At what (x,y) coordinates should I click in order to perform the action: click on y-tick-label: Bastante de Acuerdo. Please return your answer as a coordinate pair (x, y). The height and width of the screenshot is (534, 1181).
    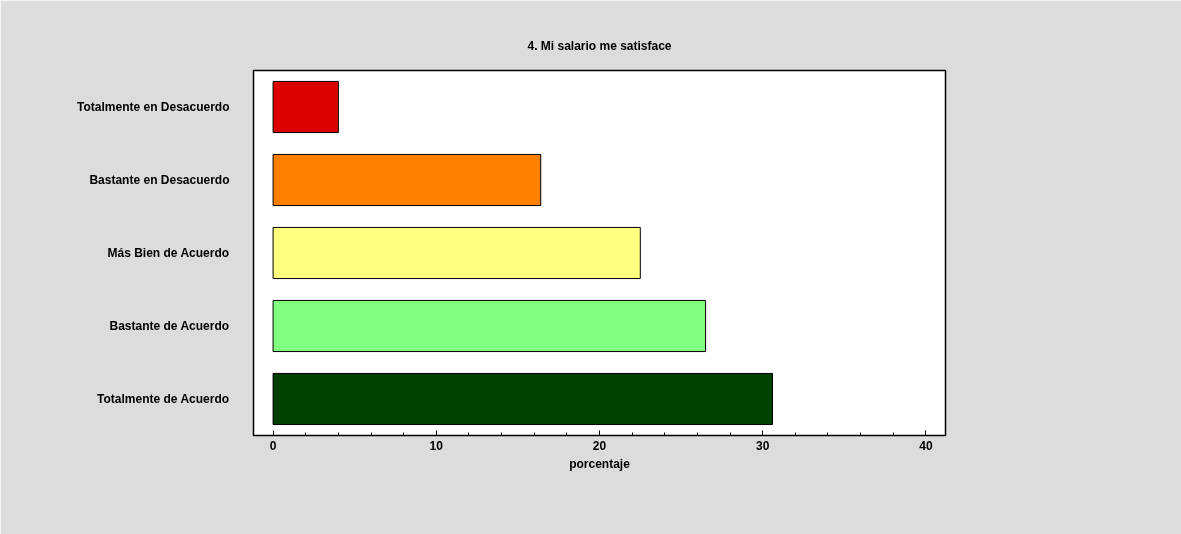
    Looking at the image, I should click on (169, 326).